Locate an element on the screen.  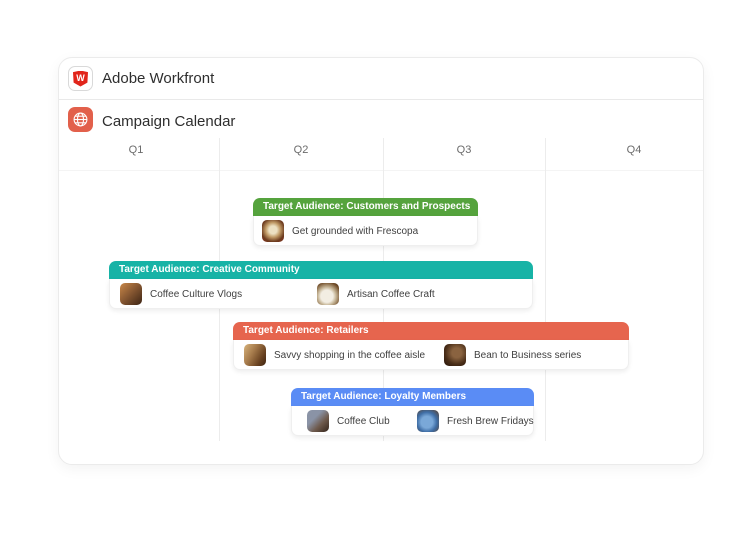
campaign-item-label: Coffee Culture Vlogs is located at coordinates (196, 294).